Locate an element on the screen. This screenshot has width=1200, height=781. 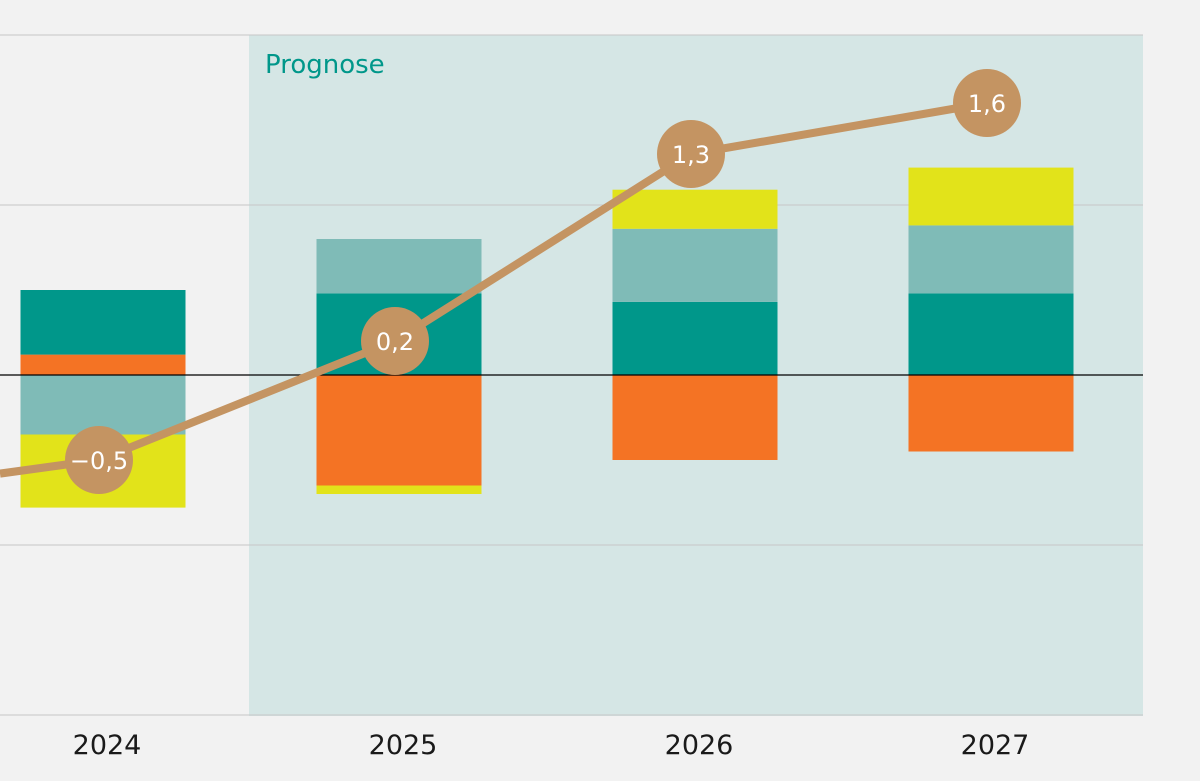
x-tick-label: 2026 is located at coordinates (699, 745).